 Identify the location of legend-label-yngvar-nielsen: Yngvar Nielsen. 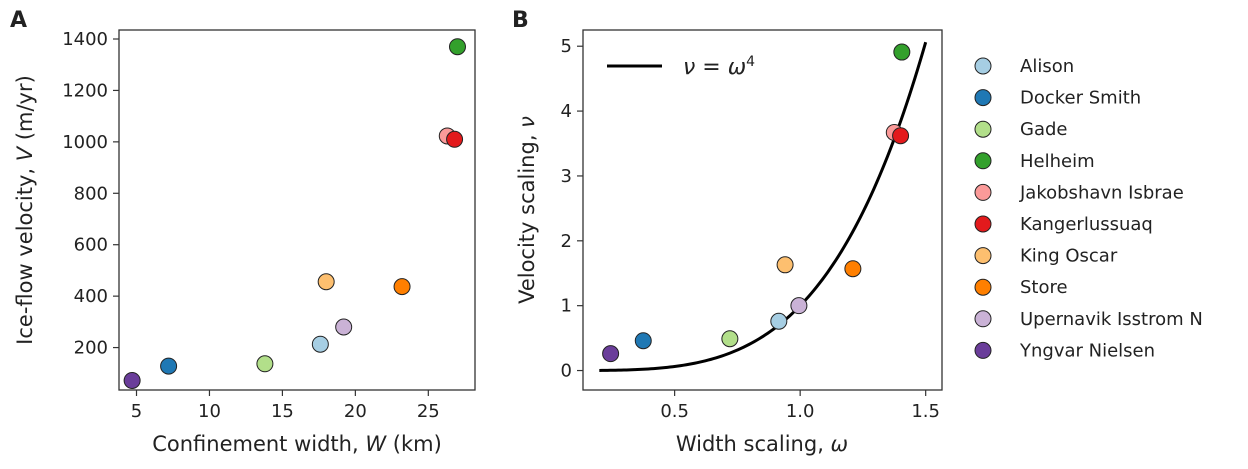
(1087, 350).